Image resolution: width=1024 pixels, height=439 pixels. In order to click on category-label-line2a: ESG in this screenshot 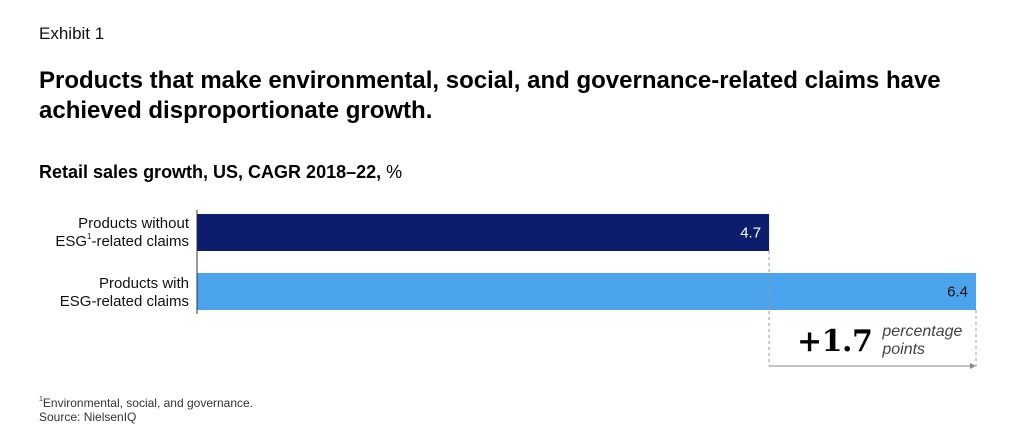, I will do `click(71, 241)`.